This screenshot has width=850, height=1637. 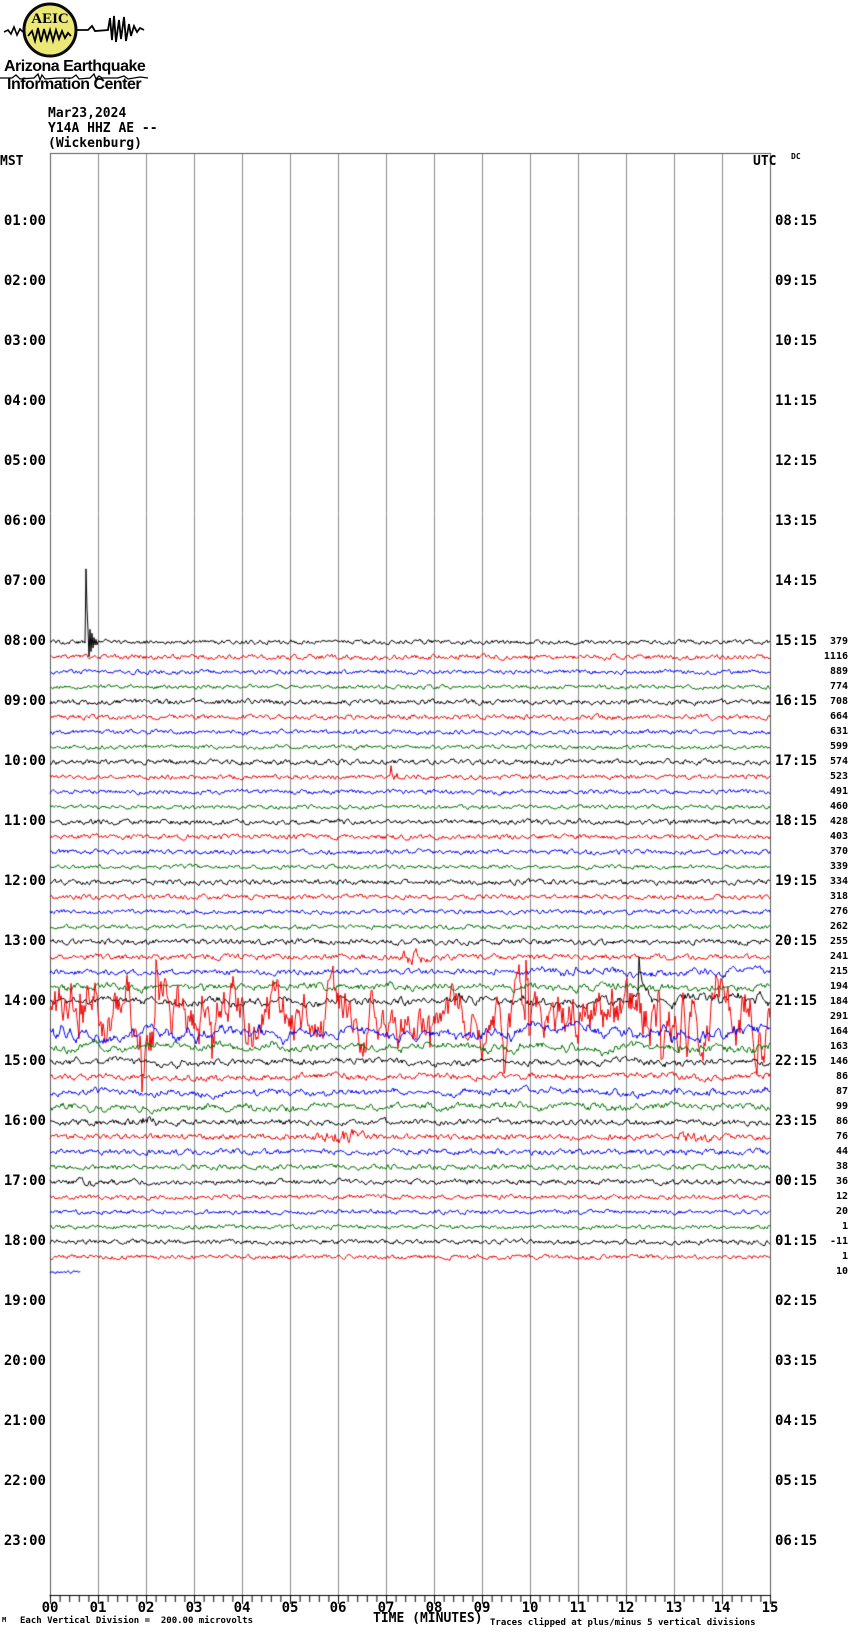 What do you see at coordinates (796, 1181) in the screenshot?
I see `utc-time-label: 00:15` at bounding box center [796, 1181].